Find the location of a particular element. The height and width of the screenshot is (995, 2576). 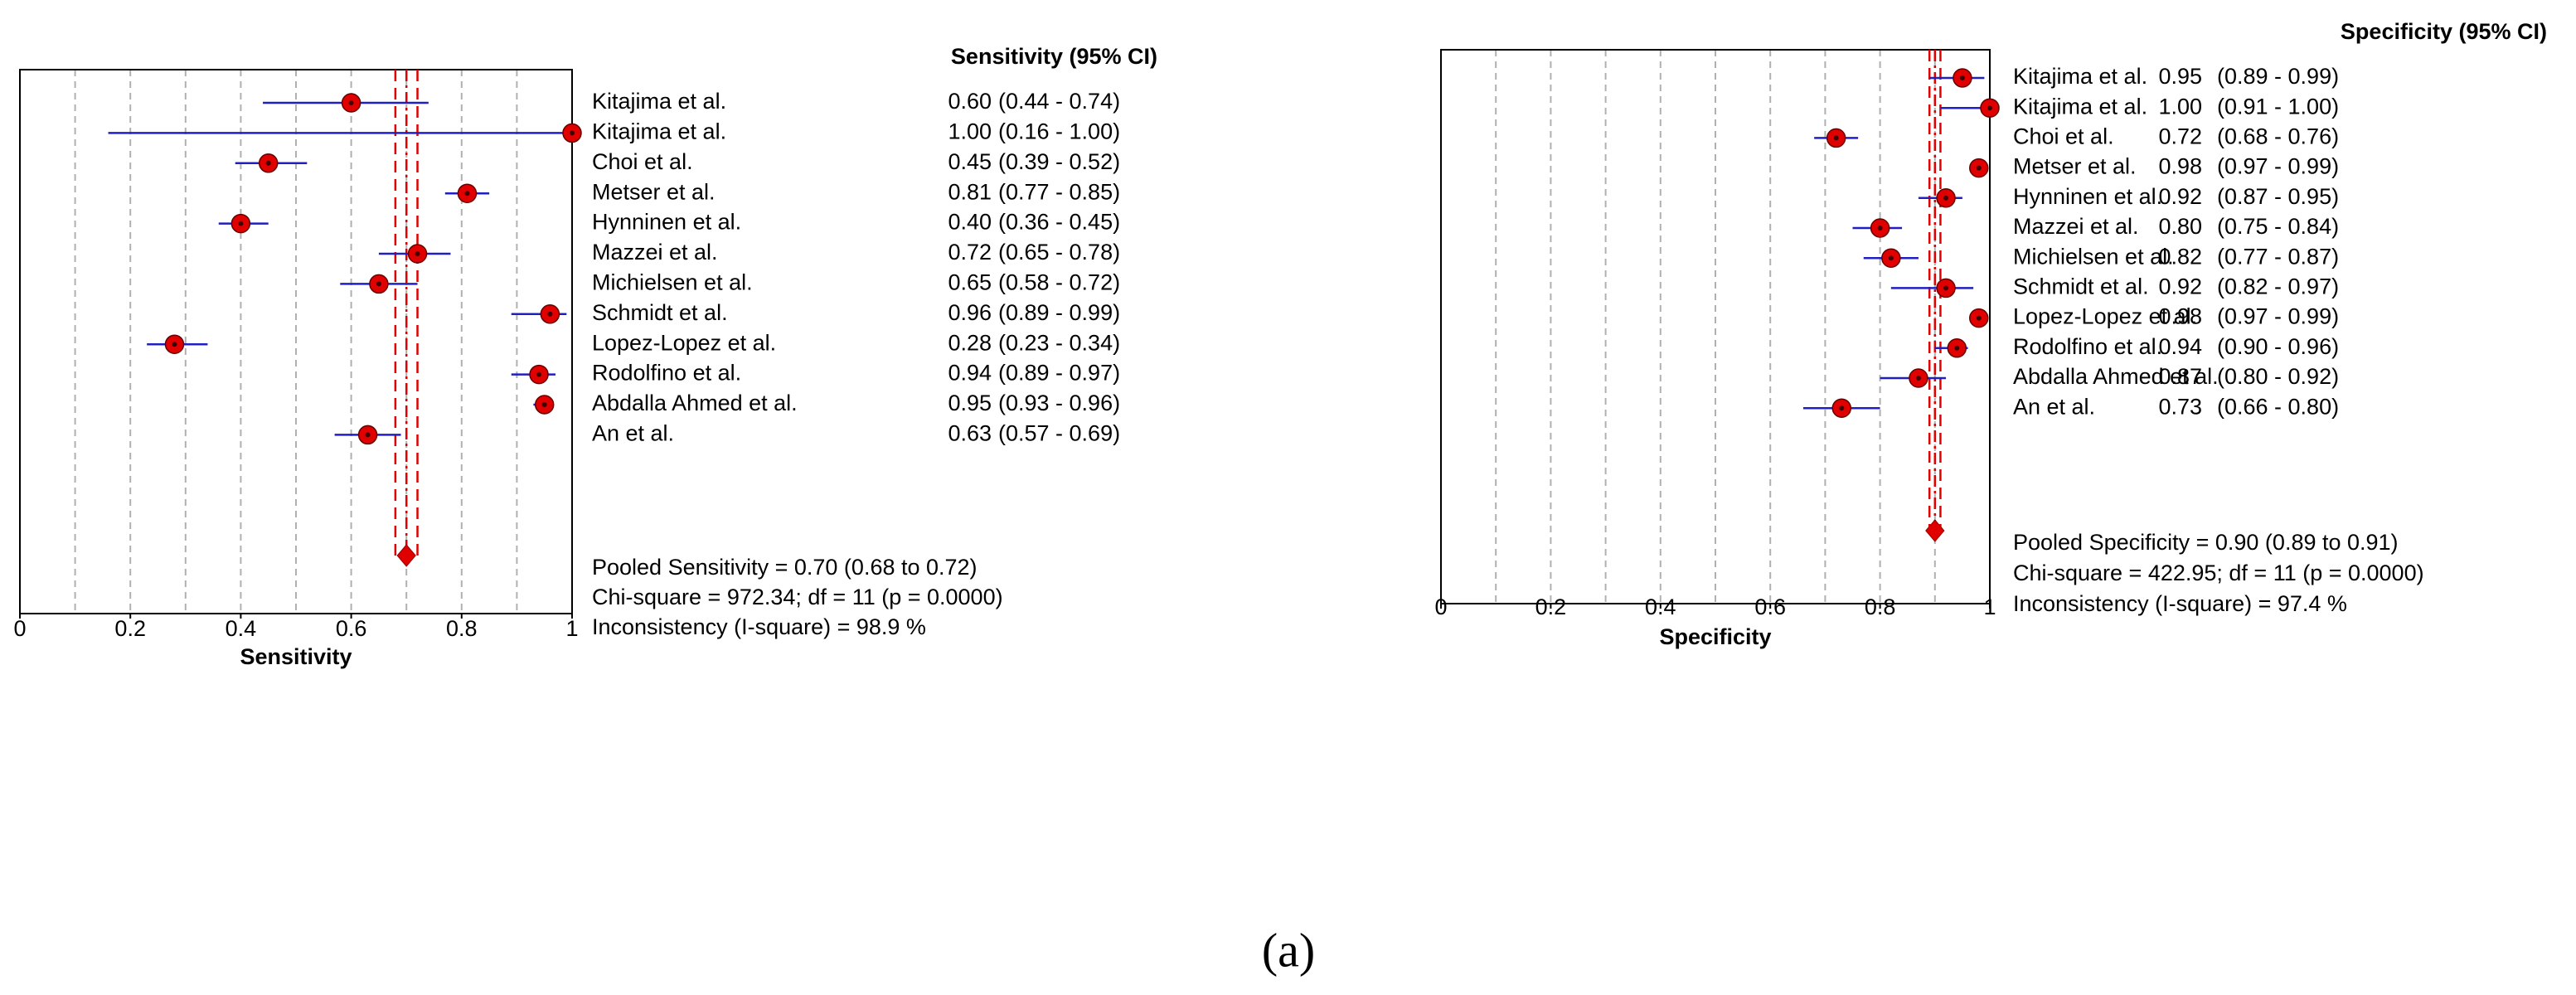

study-name: Mazzei et al. is located at coordinates (2076, 226).